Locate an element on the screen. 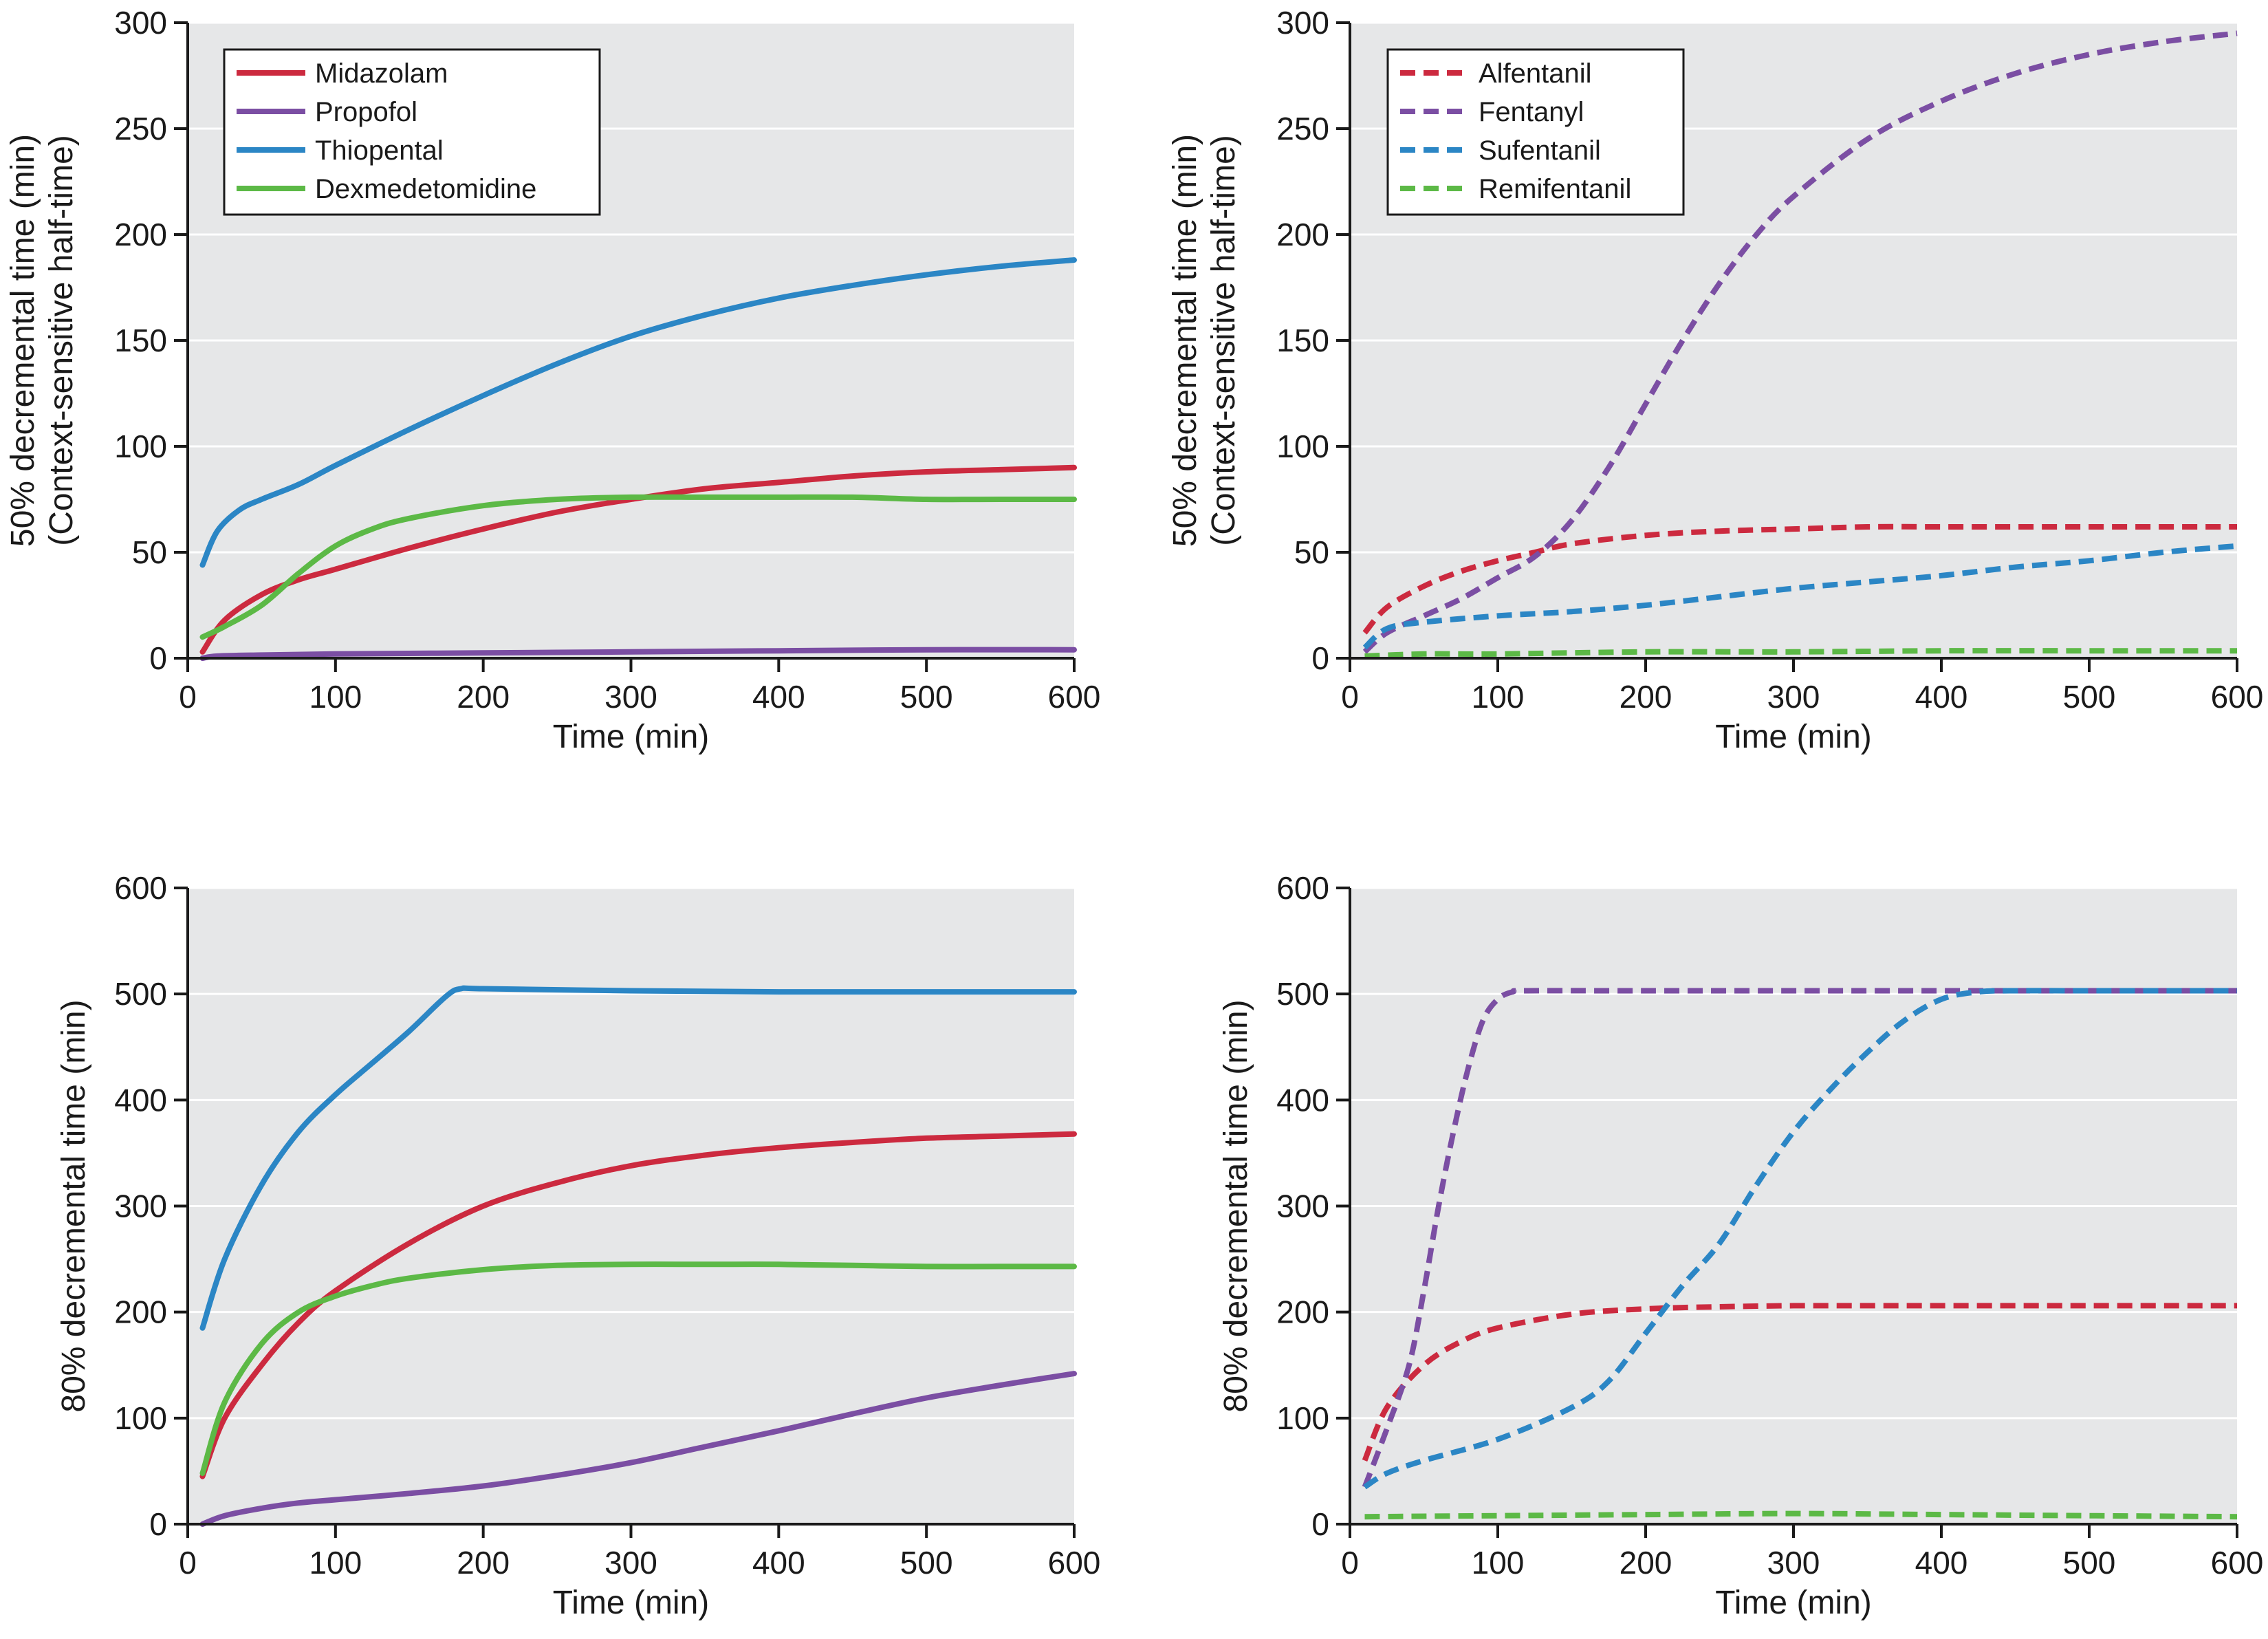 This screenshot has height=1639, width=2268. legend-label-sufentanil: Sufentanil is located at coordinates (1540, 150).